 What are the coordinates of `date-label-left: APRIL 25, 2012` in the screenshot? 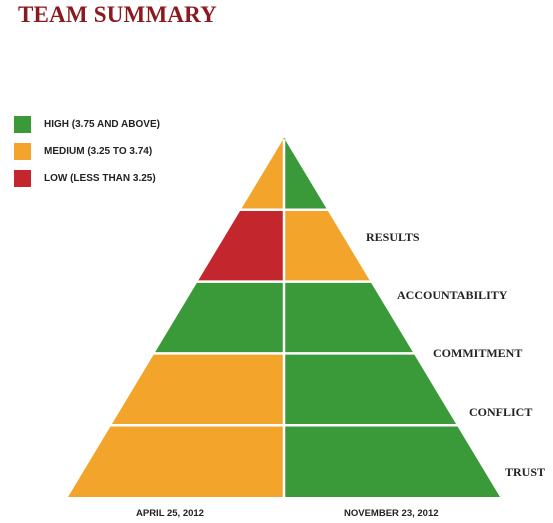 It's located at (170, 513).